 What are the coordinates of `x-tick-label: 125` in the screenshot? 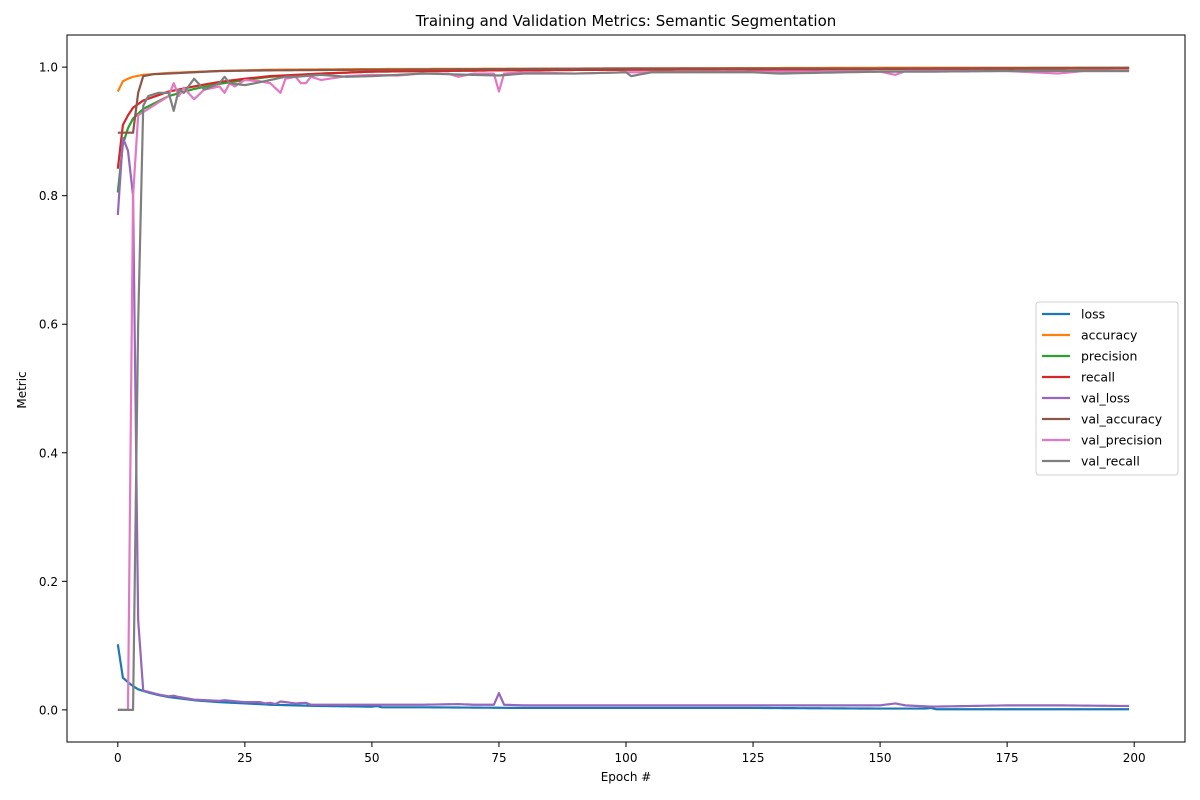 It's located at (753, 758).